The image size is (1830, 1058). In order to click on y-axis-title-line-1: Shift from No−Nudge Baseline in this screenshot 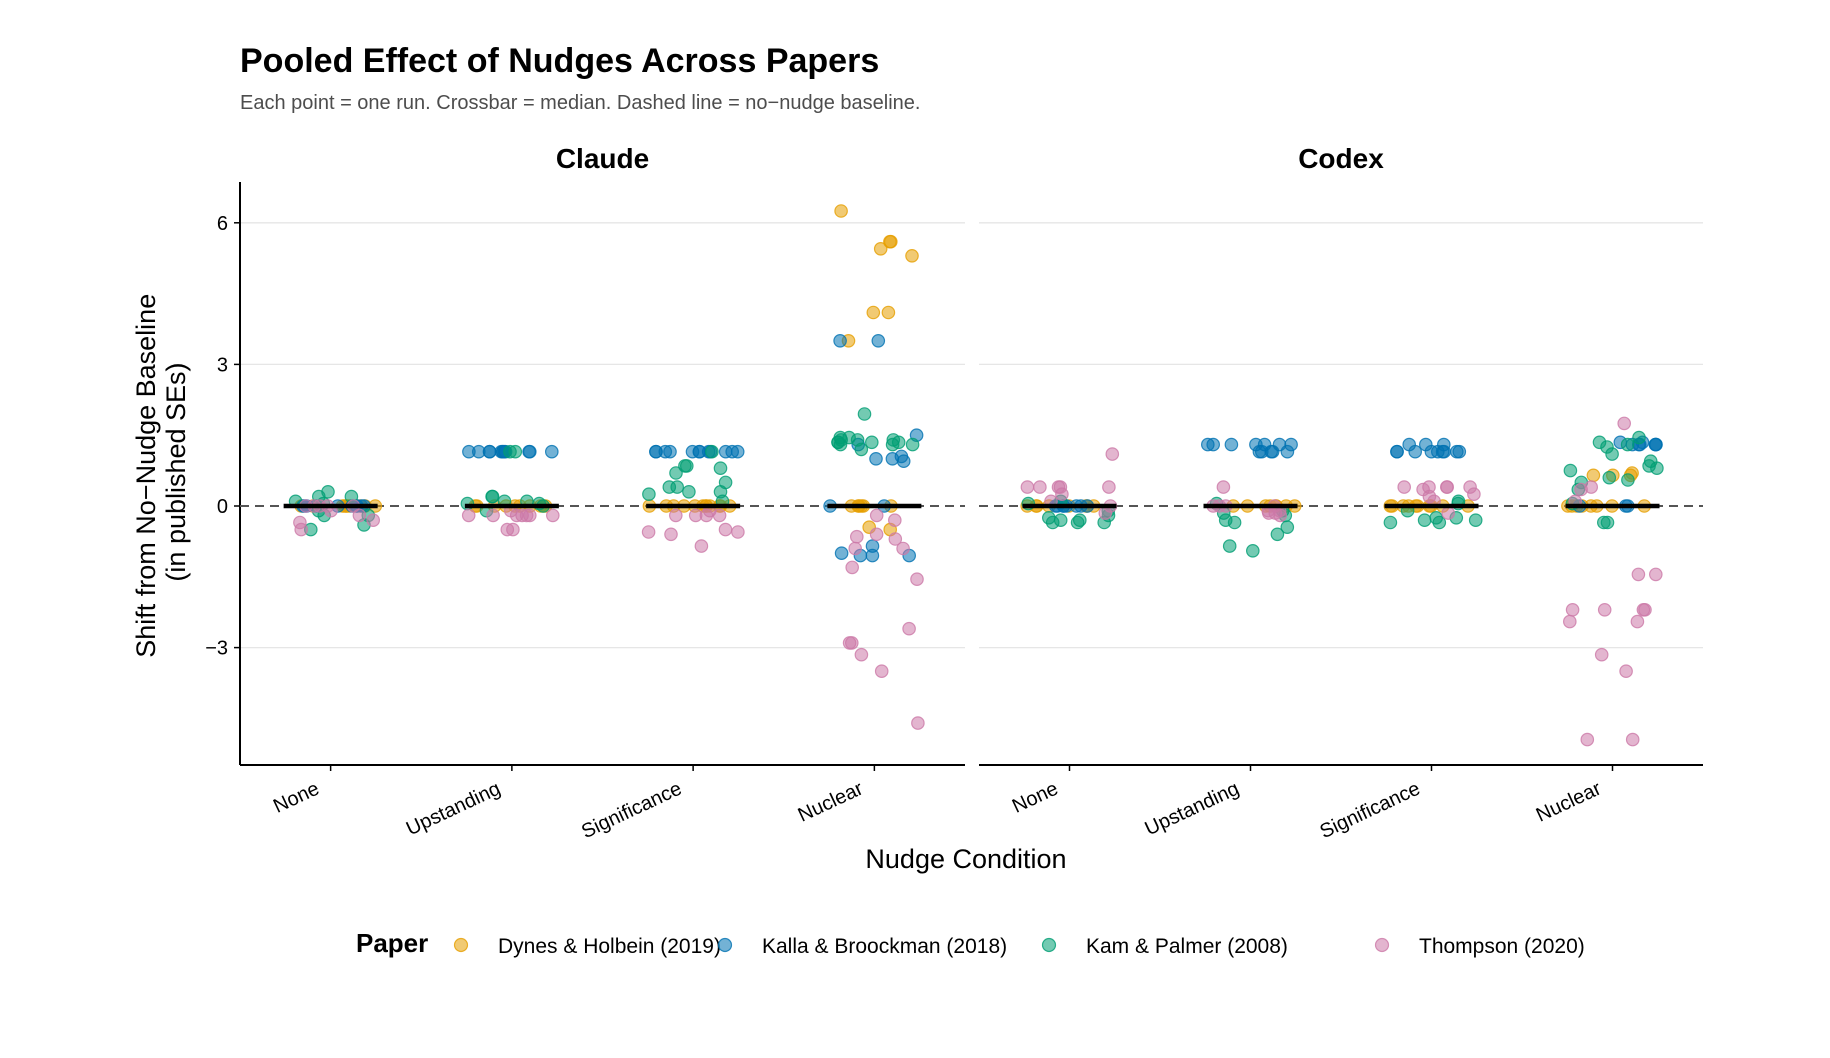, I will do `click(146, 476)`.